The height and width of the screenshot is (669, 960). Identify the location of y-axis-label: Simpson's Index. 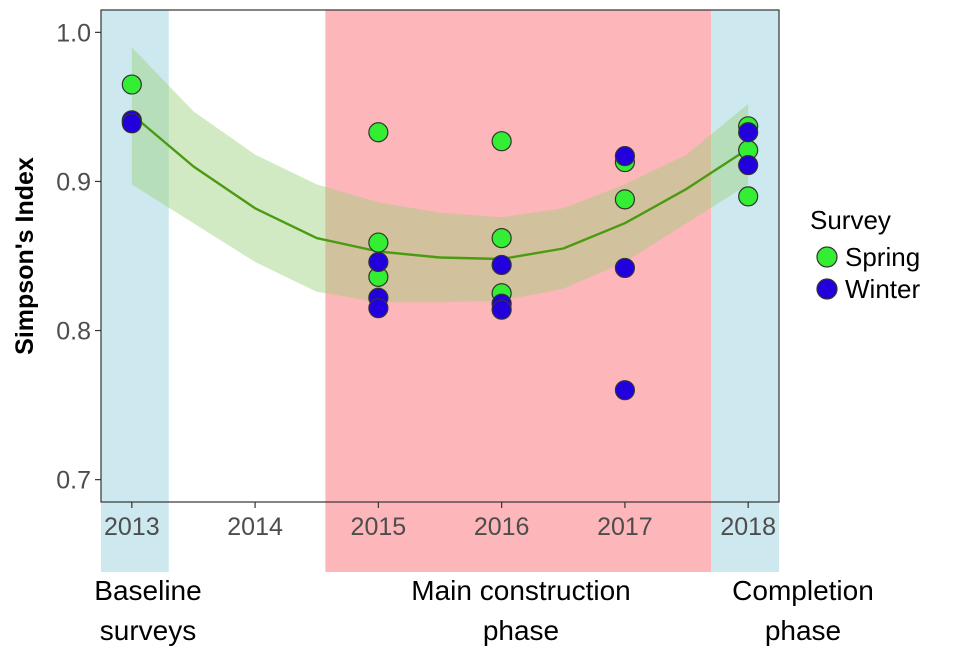
(25, 256).